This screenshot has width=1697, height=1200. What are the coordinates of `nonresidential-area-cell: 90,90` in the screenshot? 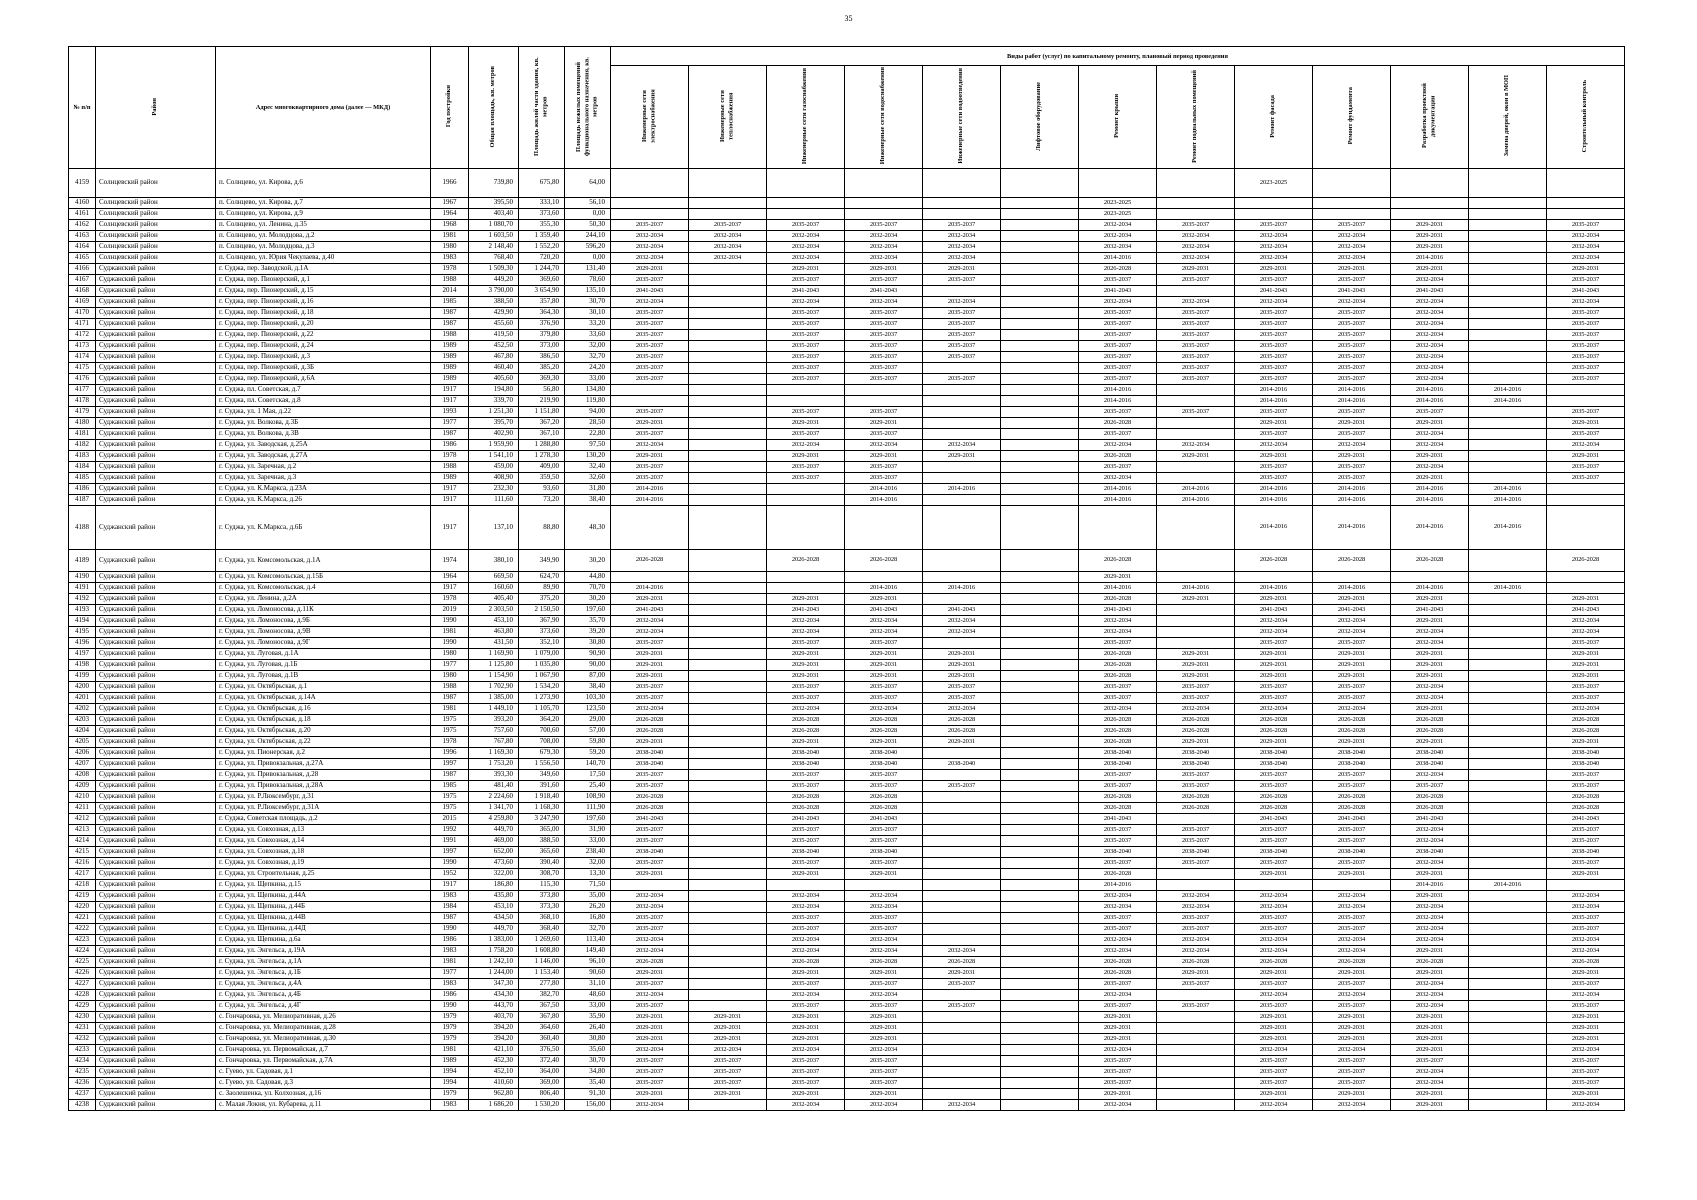 It's located at (587, 654).